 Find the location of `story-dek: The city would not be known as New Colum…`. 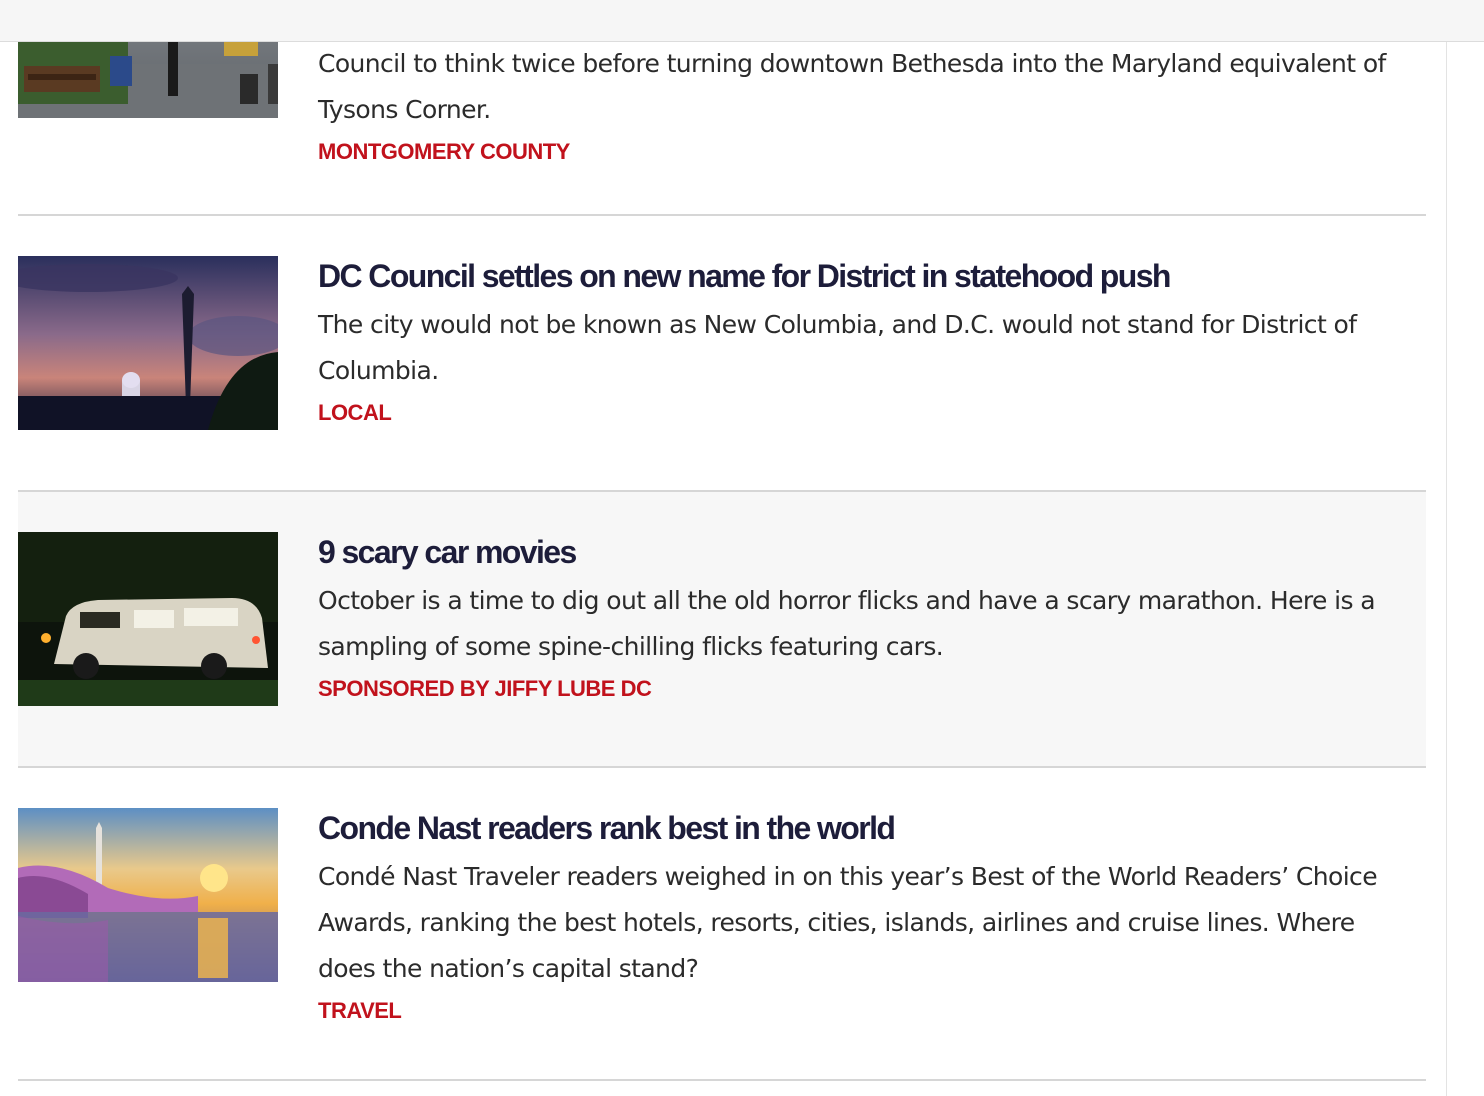

story-dek: The city would not be known as New Colum… is located at coordinates (837, 347).